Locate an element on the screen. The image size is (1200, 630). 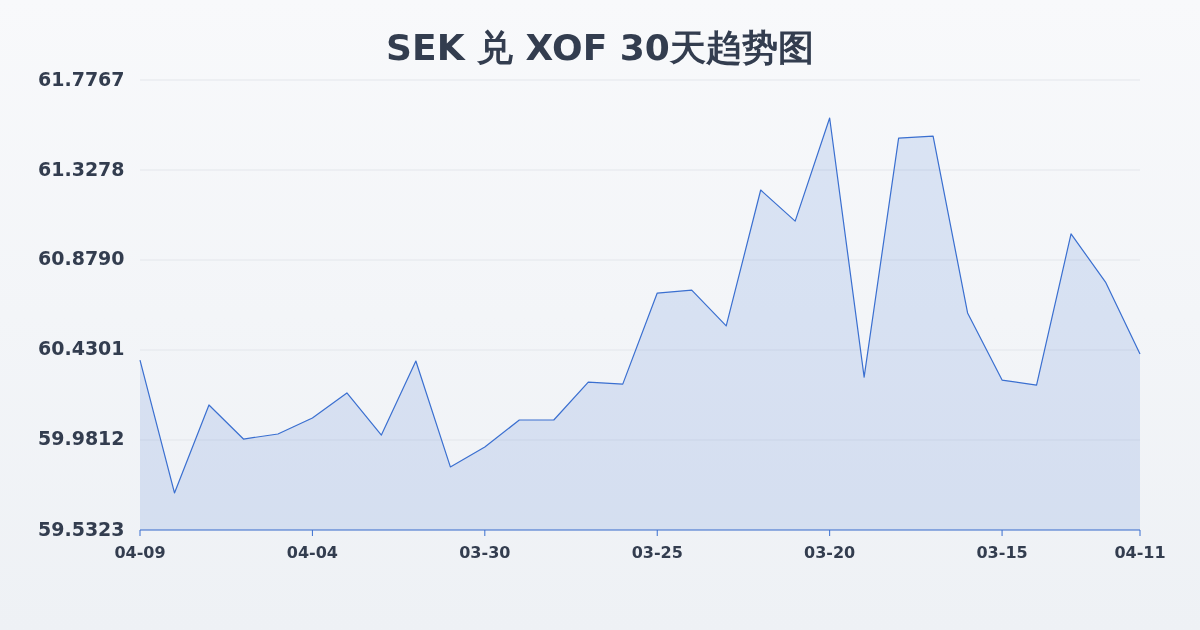
y-tick-label: 59.5323 is located at coordinates (81, 528).